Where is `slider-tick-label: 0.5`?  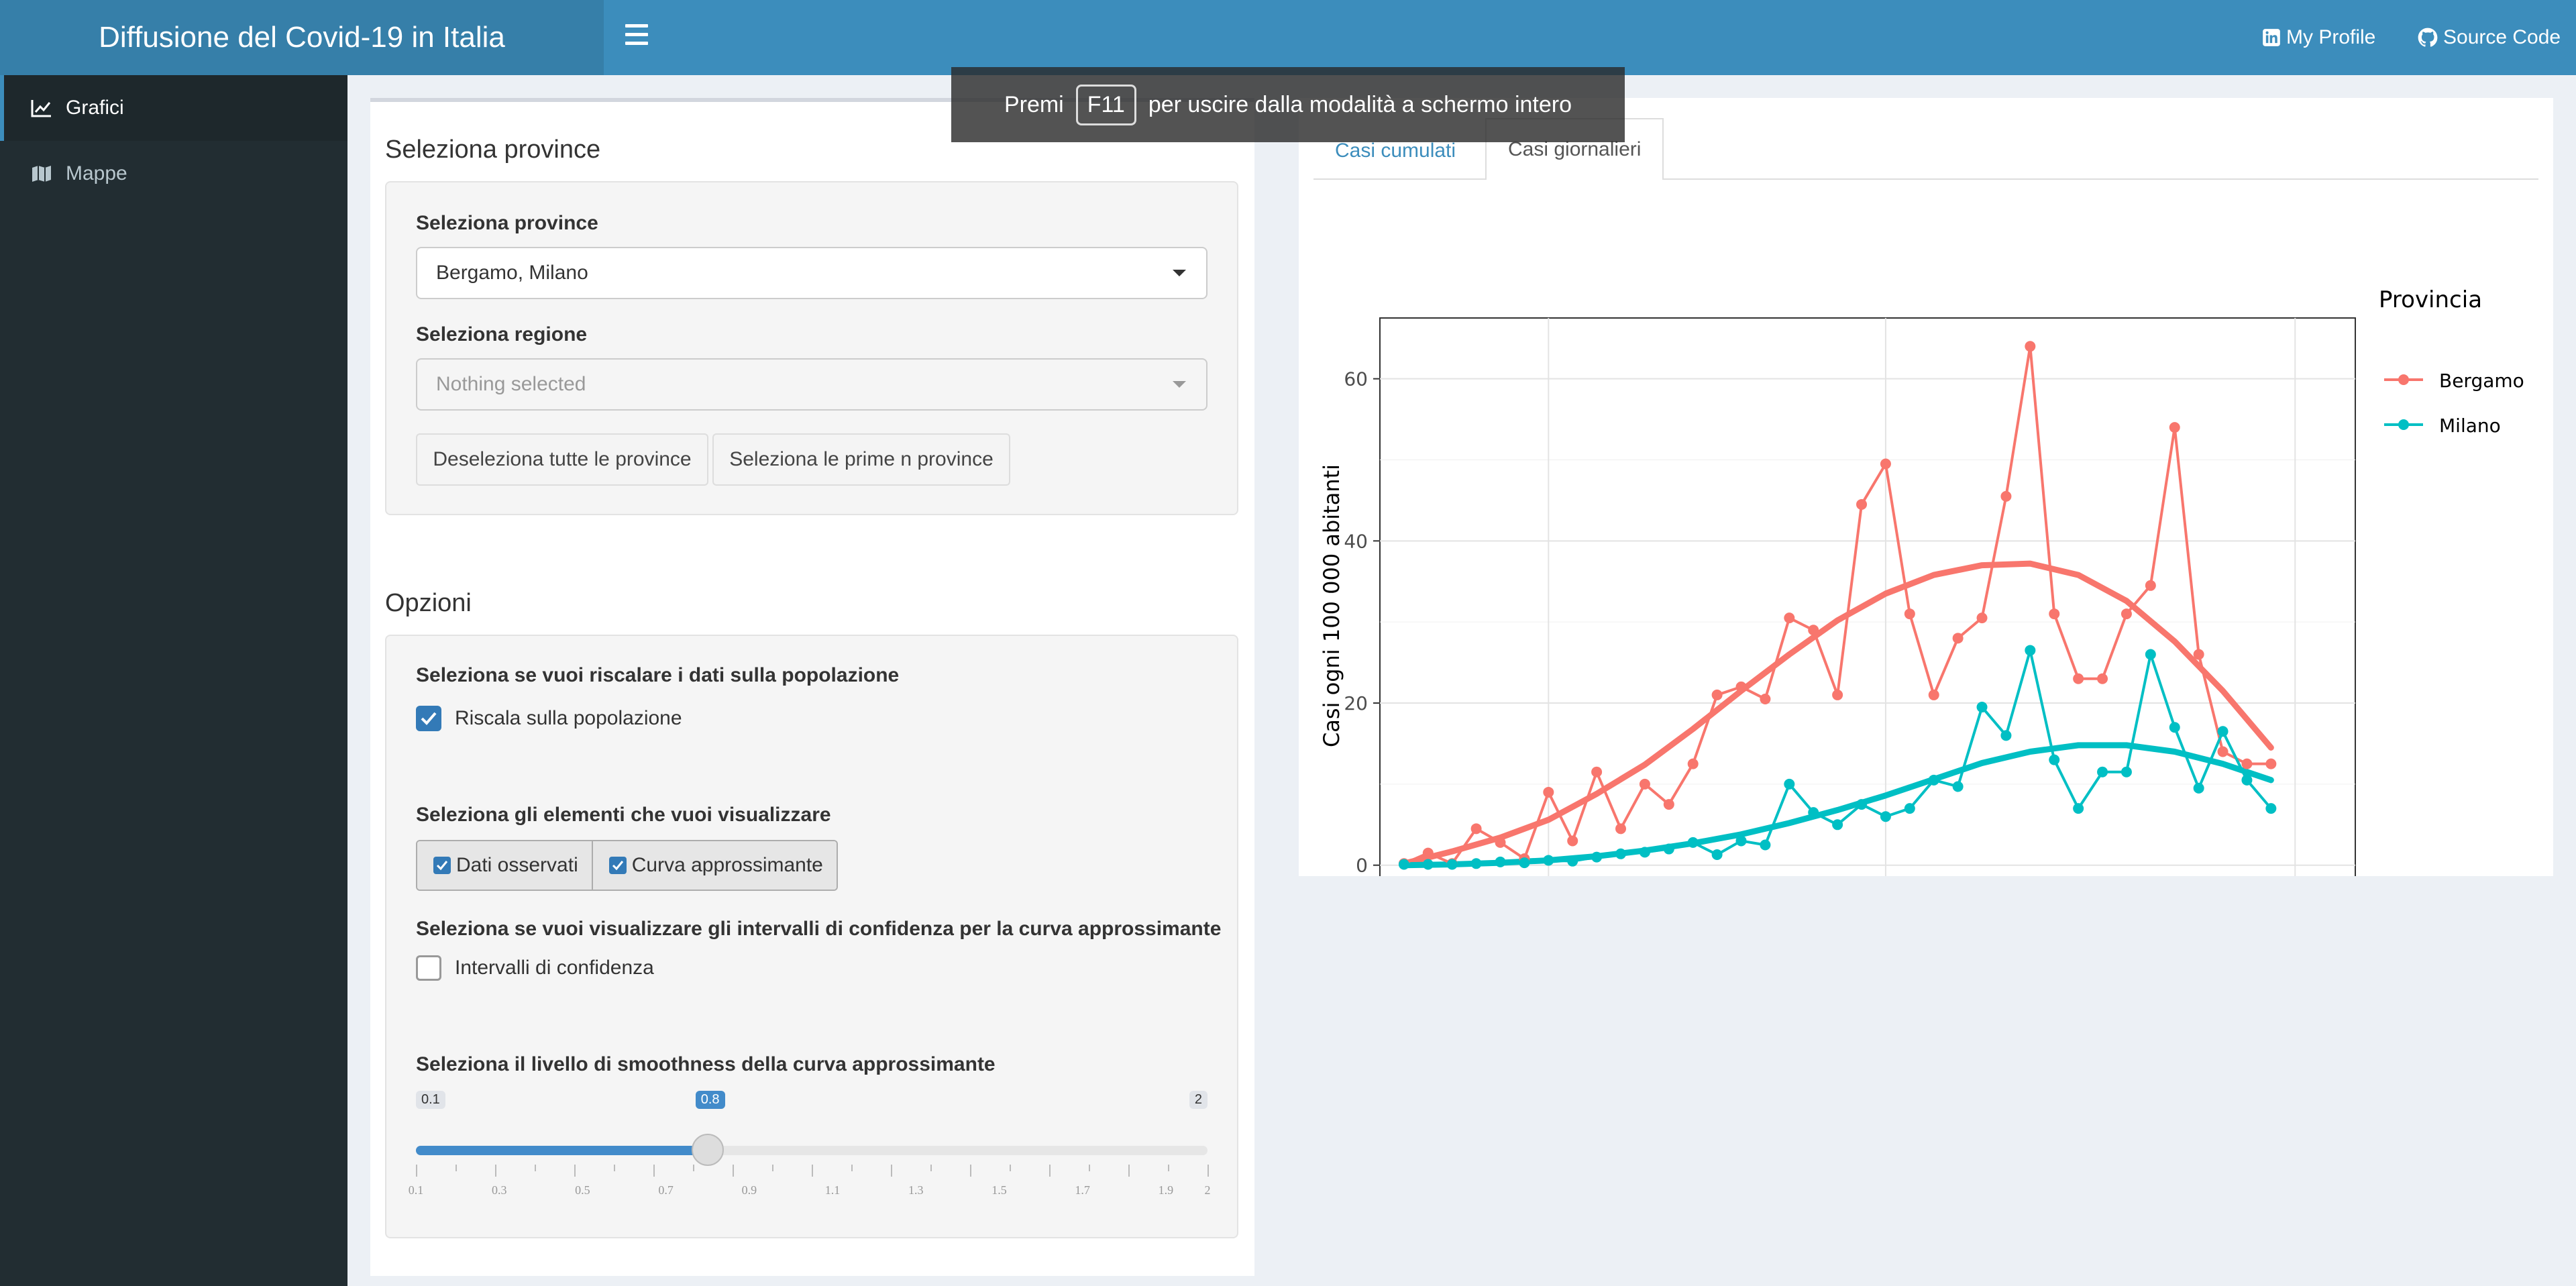 slider-tick-label: 0.5 is located at coordinates (582, 1190).